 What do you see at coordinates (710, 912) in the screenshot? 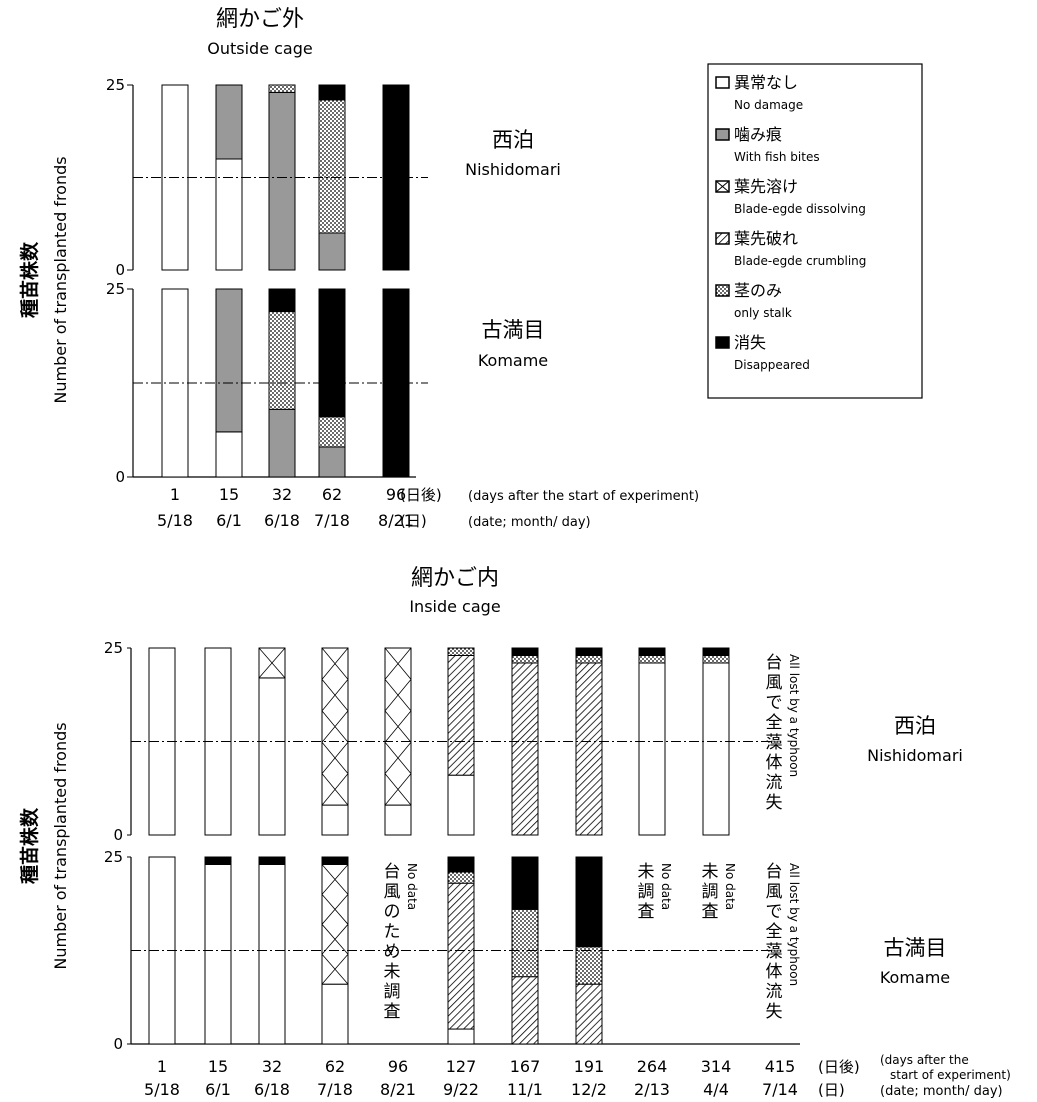
I see `note-char: 査` at bounding box center [710, 912].